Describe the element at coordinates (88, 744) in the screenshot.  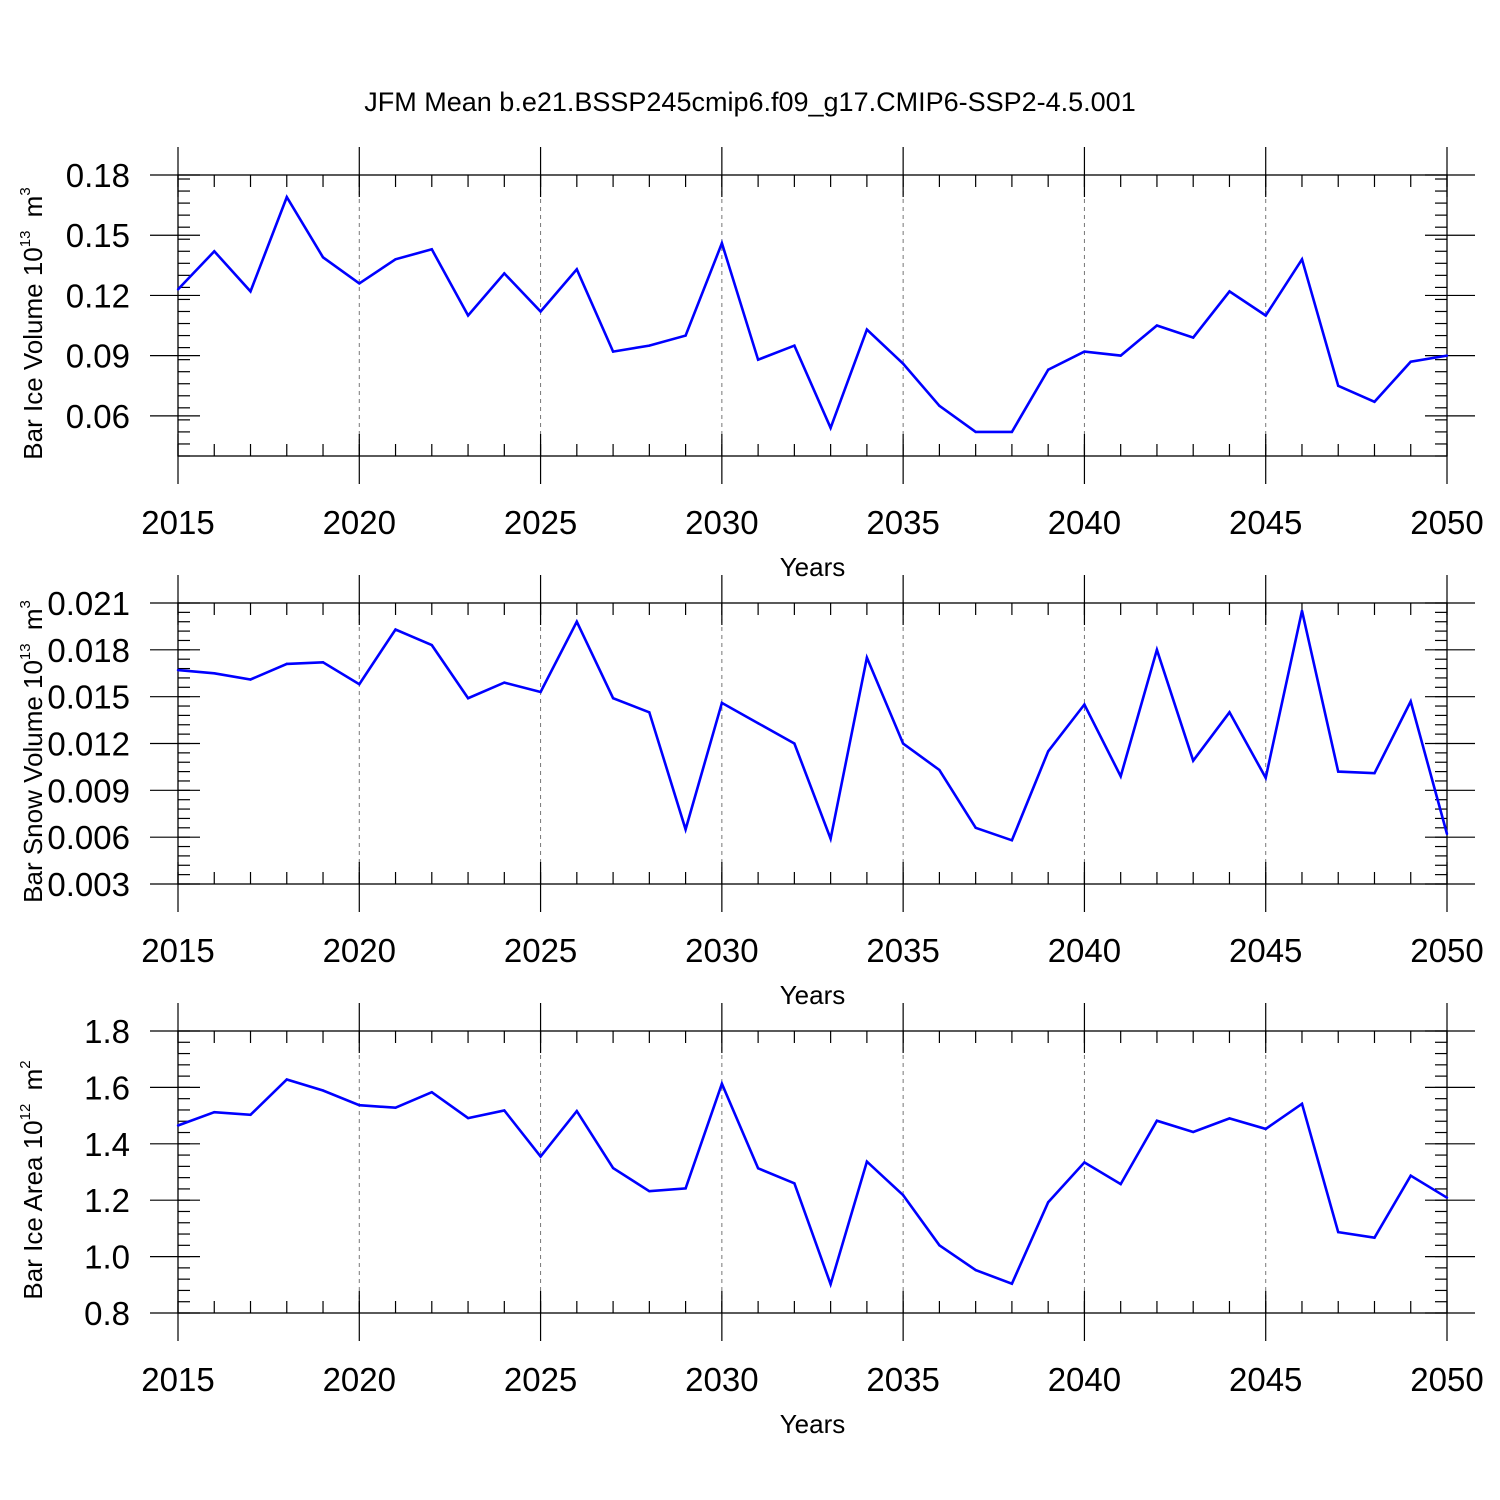
I see `y-tick-label: 0.012` at that location.